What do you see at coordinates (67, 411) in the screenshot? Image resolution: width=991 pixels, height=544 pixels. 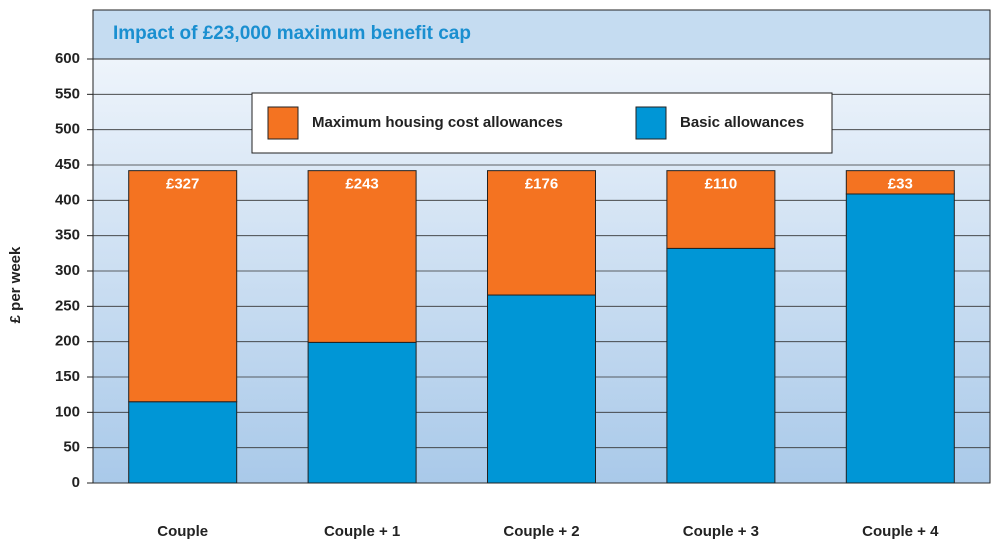 I see `y-tick-label: 100` at bounding box center [67, 411].